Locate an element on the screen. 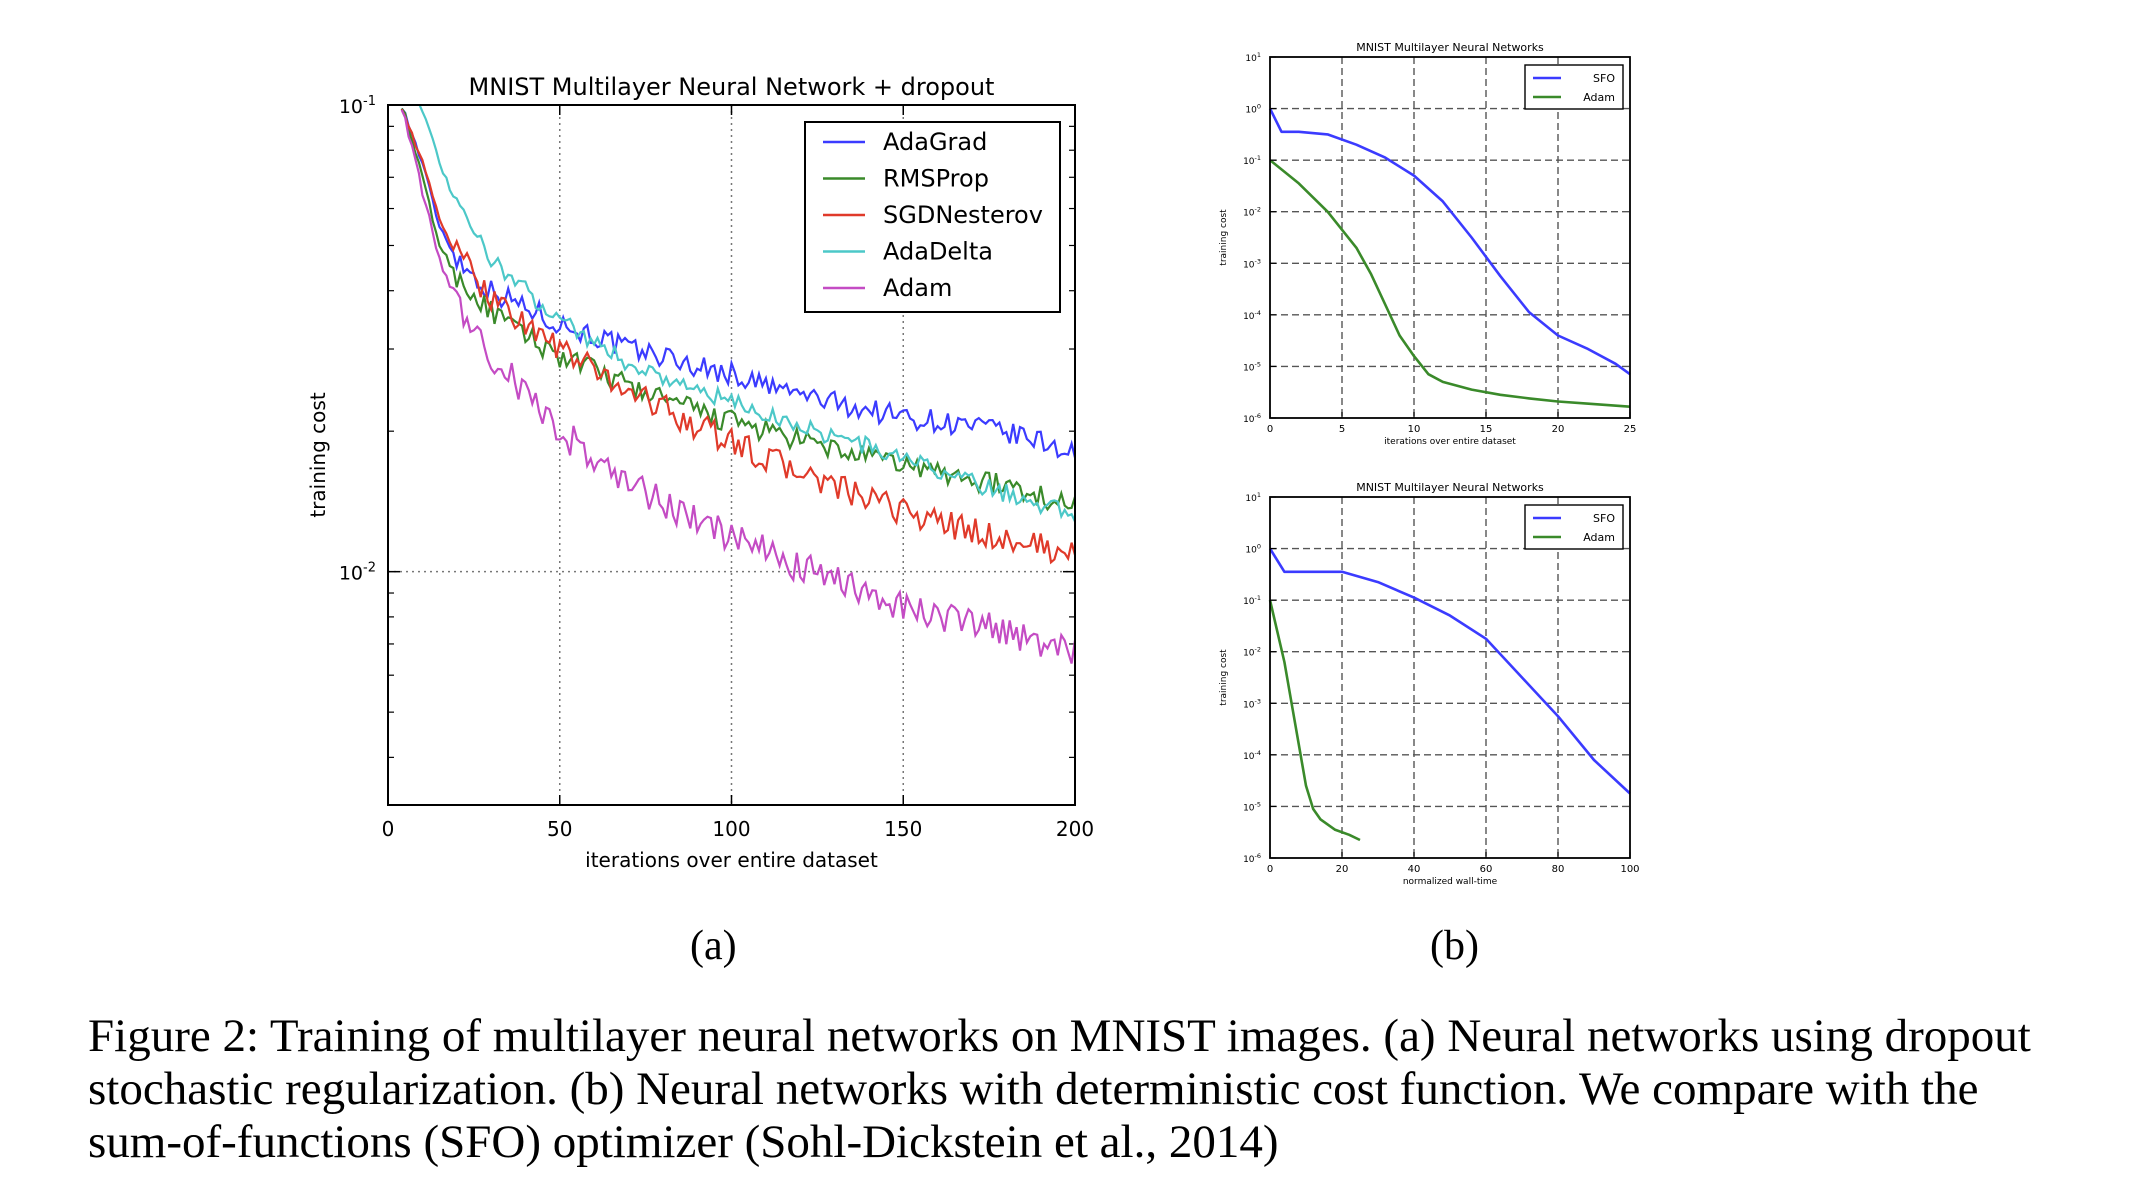 The width and height of the screenshot is (2152, 1199). chart-a-legend-label: Adam is located at coordinates (917, 288).